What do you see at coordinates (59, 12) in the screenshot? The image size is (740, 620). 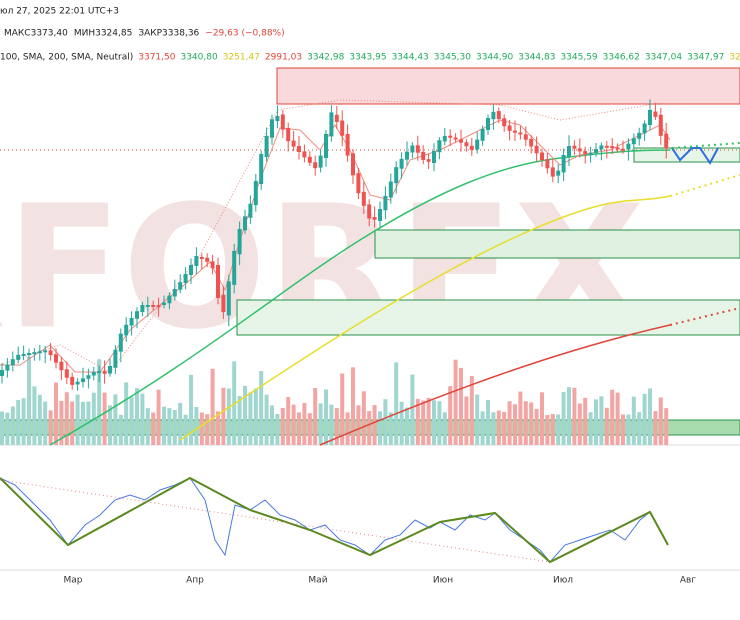 I see `datetime: юл 27, 2025 22:01 UTC+3` at bounding box center [59, 12].